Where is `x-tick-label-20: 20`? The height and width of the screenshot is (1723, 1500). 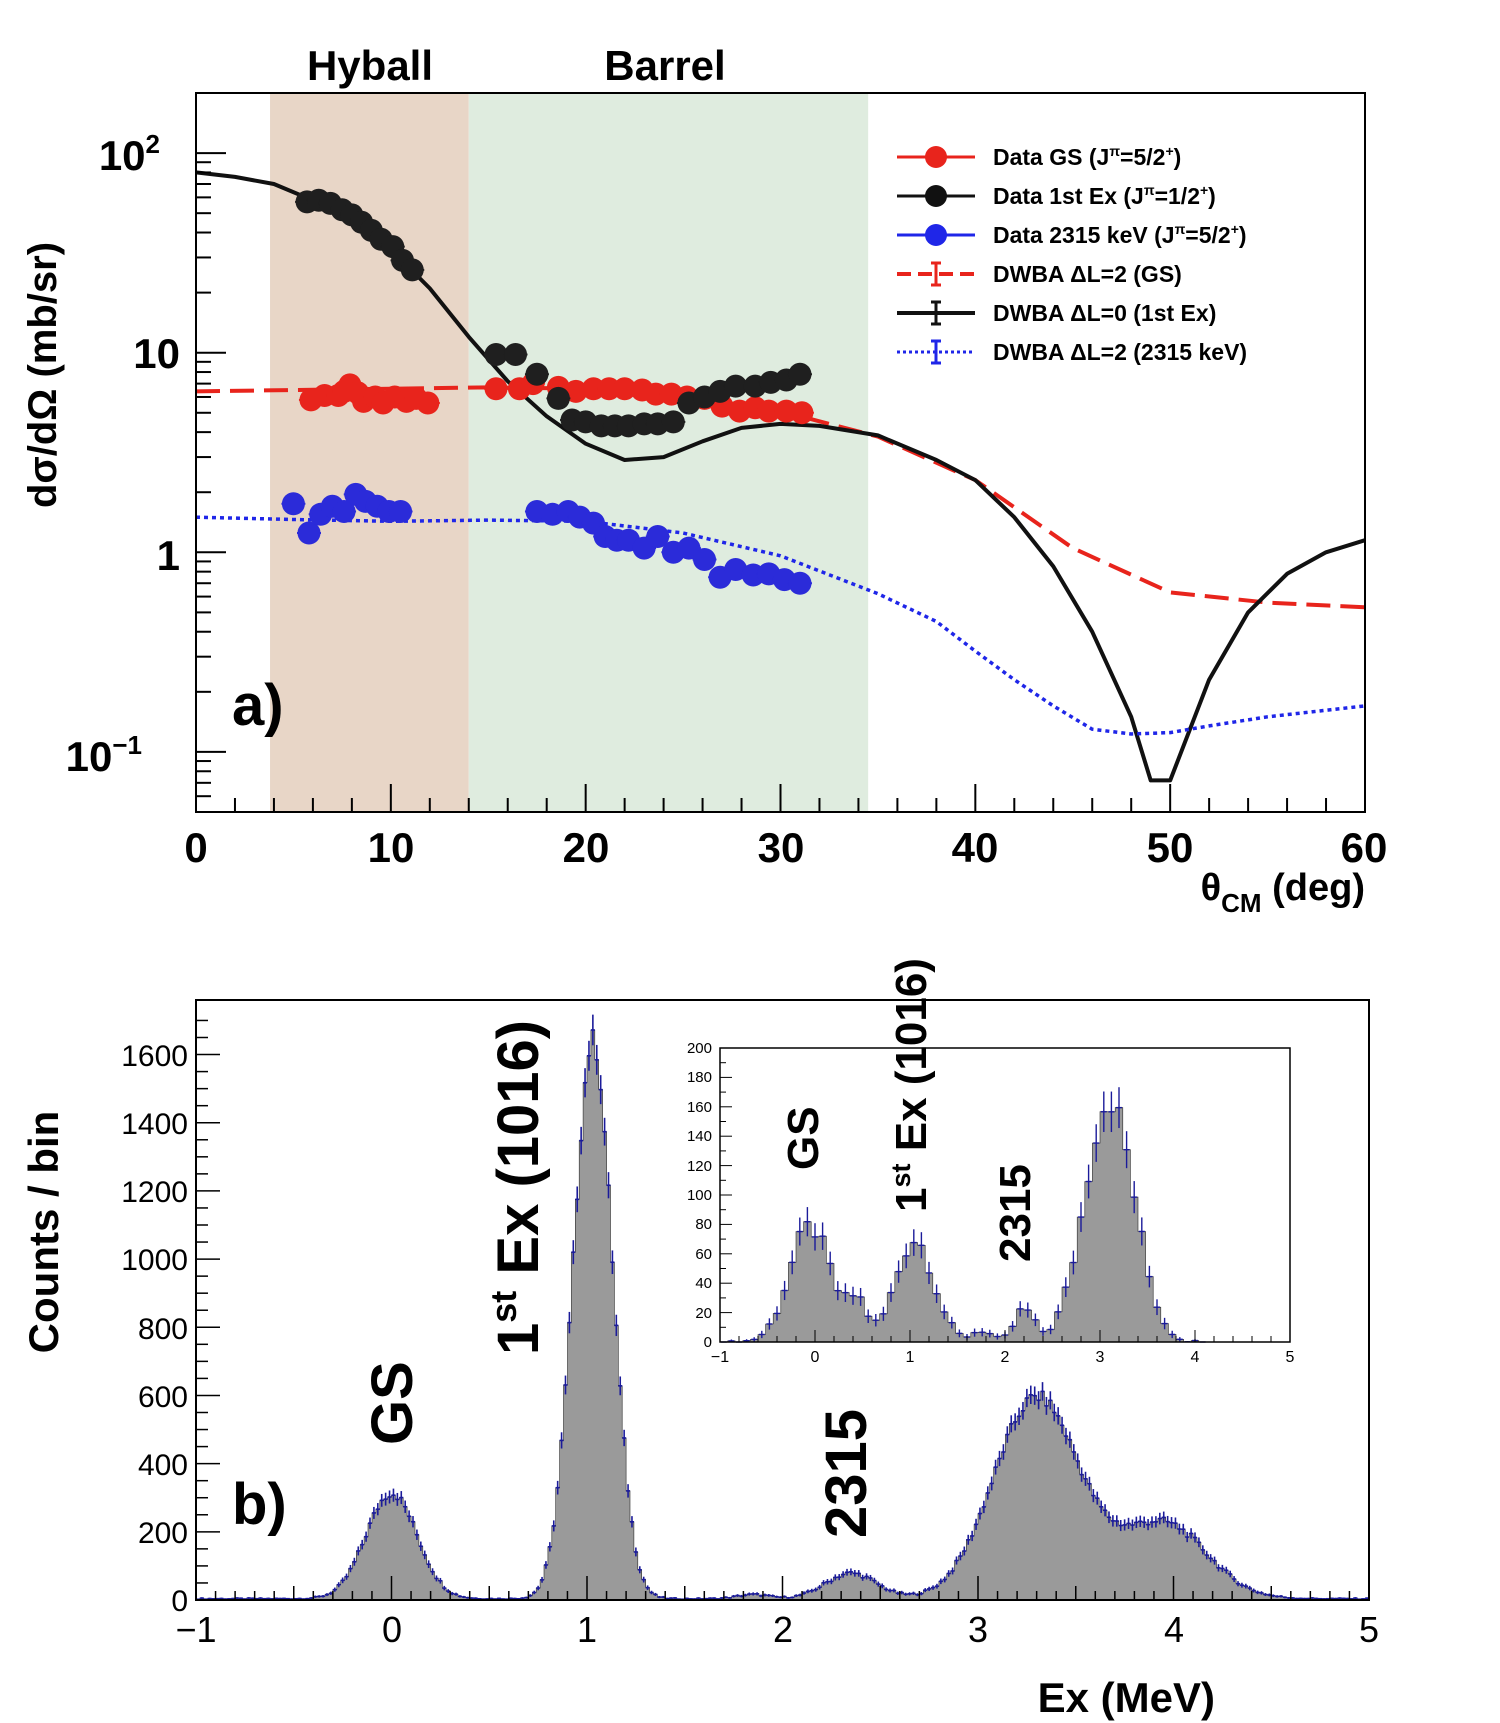
x-tick-label-20: 20 is located at coordinates (586, 847).